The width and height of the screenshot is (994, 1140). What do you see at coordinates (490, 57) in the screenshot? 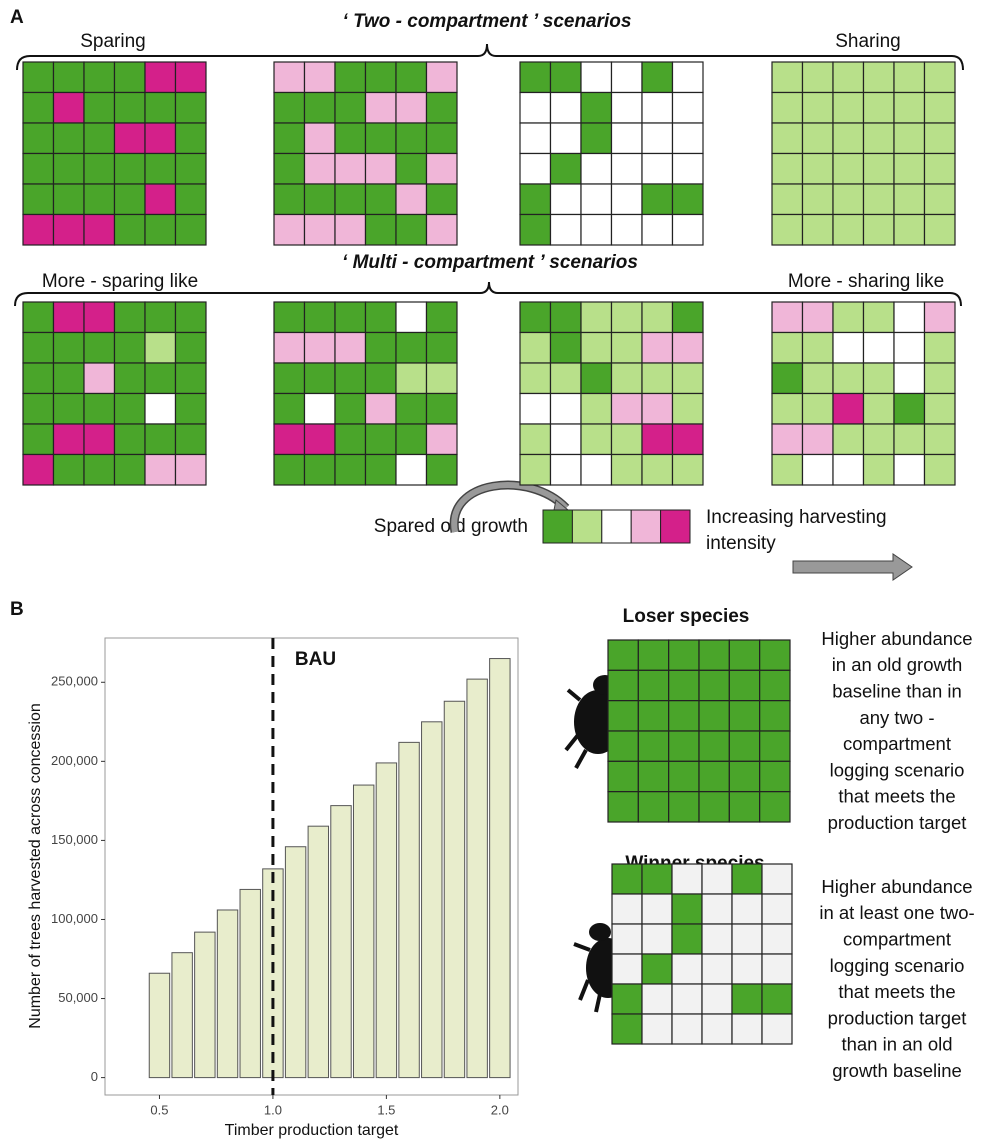
I see `bracket` at bounding box center [490, 57].